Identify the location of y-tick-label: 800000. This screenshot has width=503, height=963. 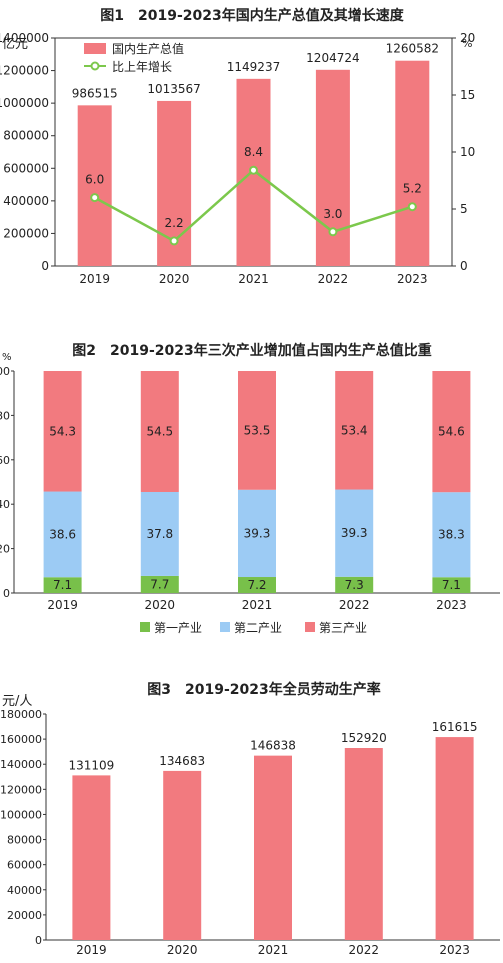
(26, 136).